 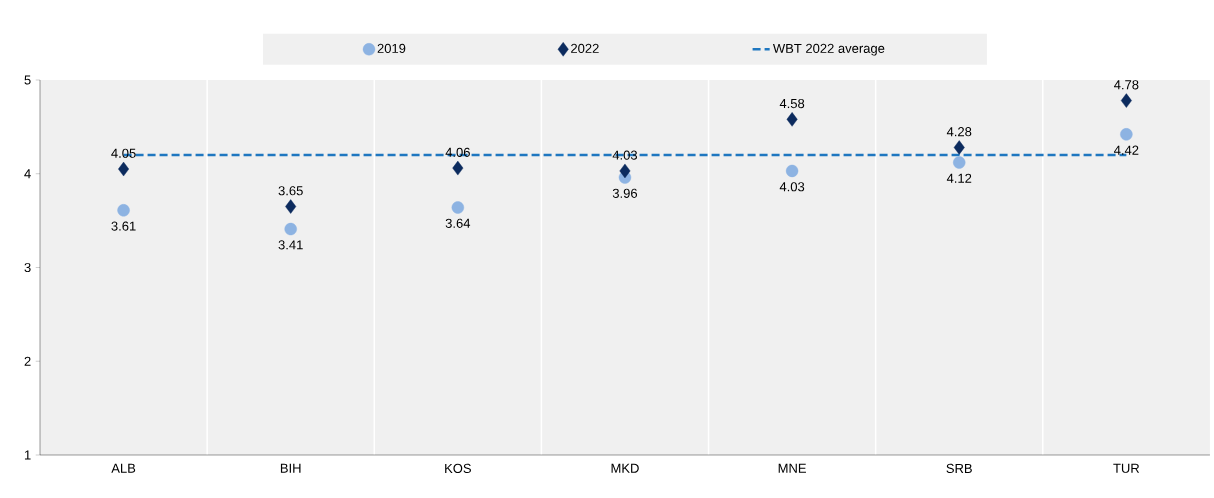 What do you see at coordinates (585, 48) in the screenshot?
I see `legend-label: 2022` at bounding box center [585, 48].